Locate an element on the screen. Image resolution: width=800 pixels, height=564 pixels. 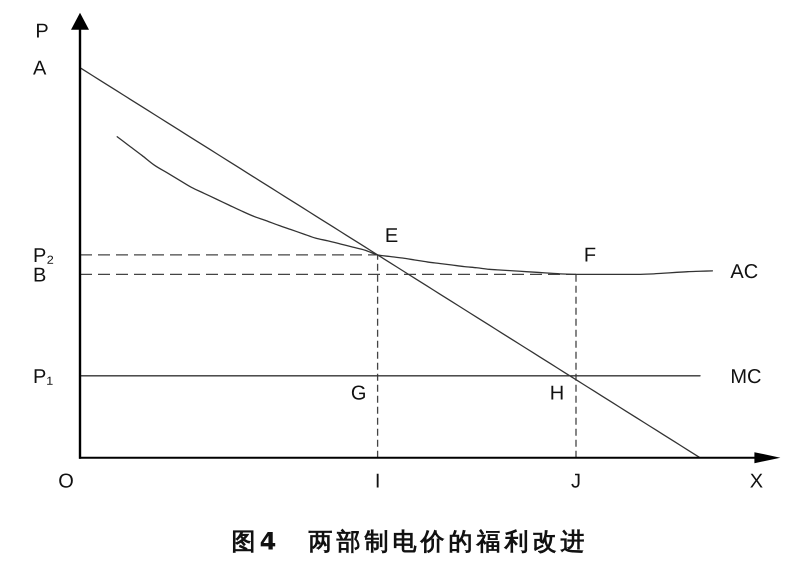
annotation: E is located at coordinates (391, 235).